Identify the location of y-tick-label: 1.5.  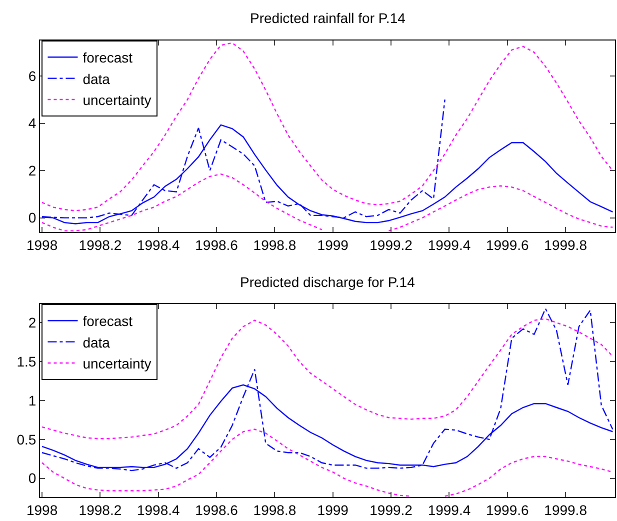
(26, 361).